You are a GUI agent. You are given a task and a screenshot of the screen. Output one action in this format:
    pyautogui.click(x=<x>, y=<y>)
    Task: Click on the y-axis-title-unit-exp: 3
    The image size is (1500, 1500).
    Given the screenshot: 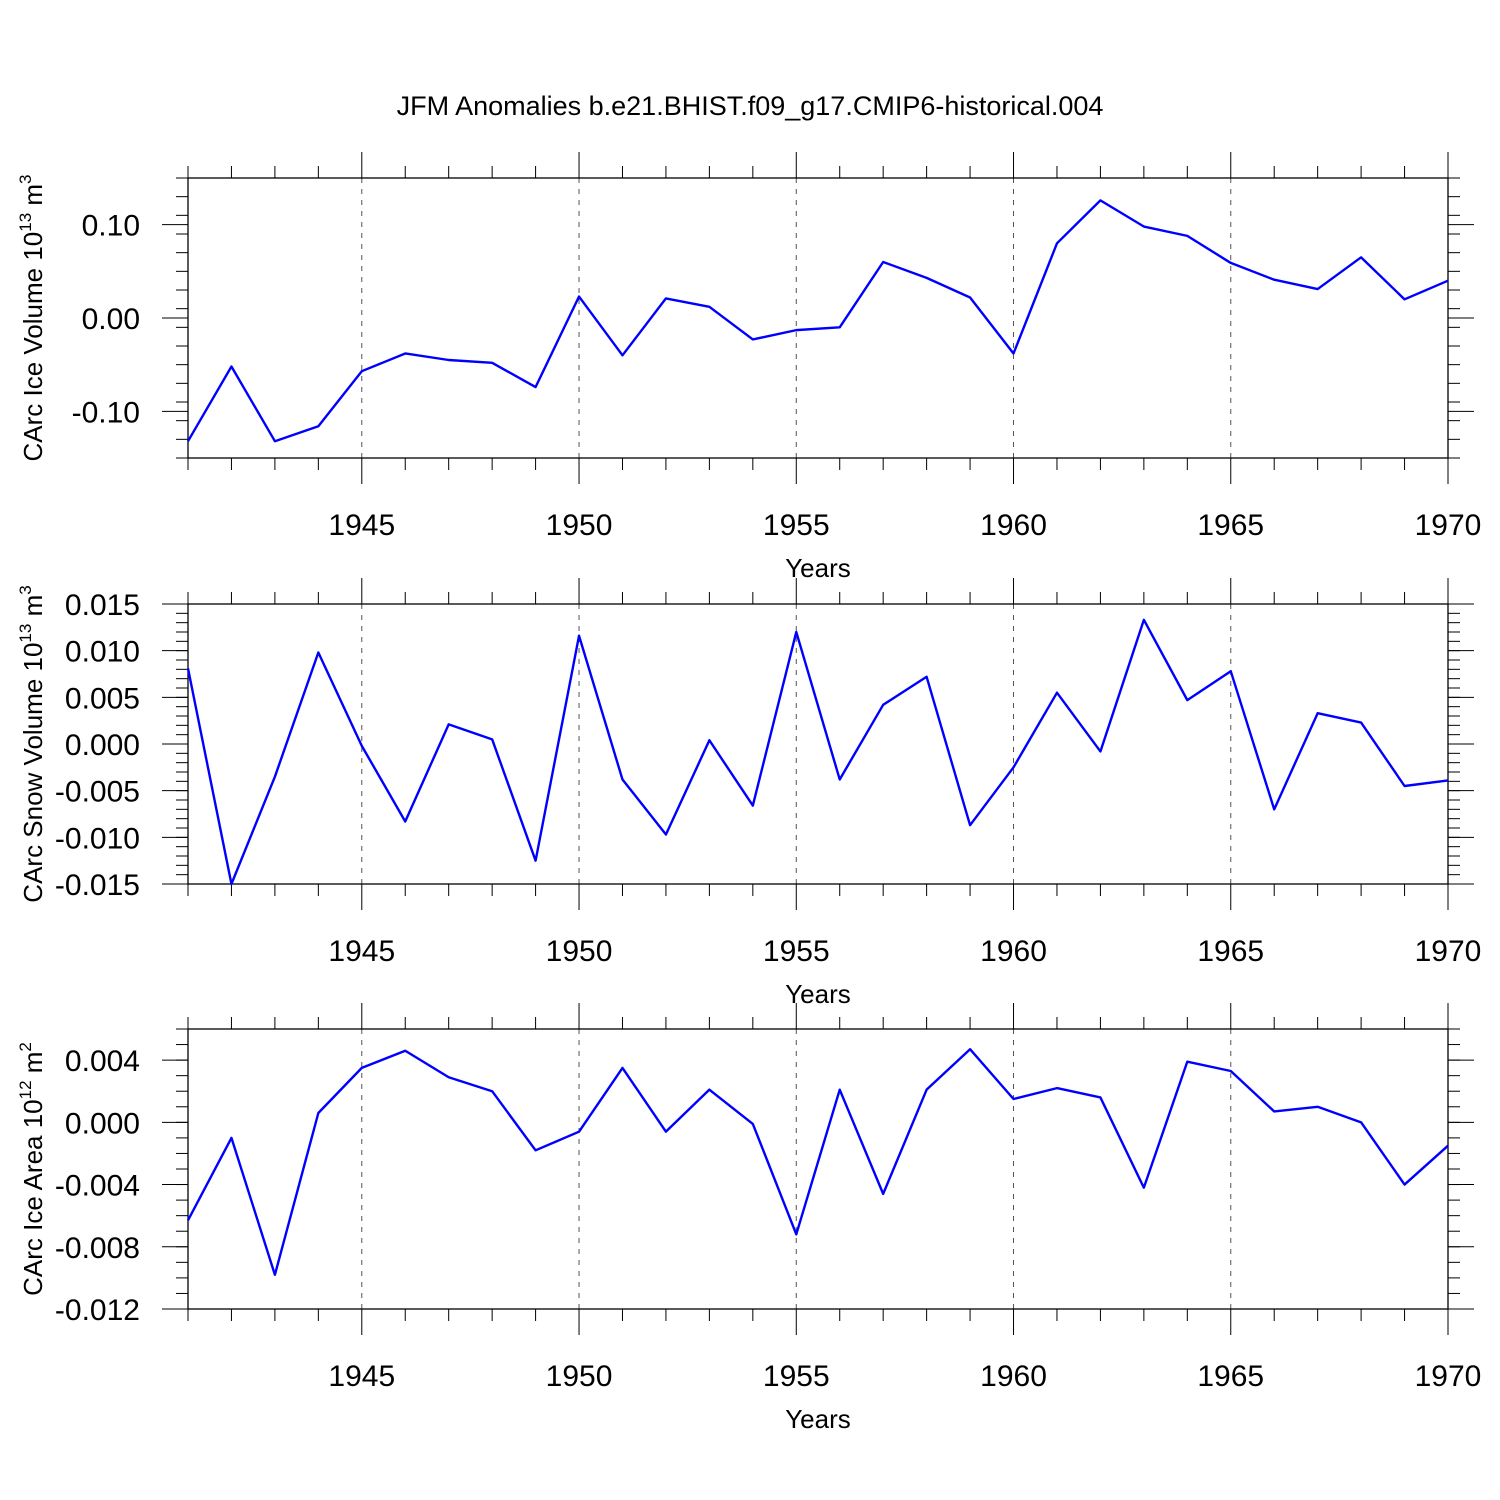 What is the action you would take?
    pyautogui.click(x=25, y=589)
    